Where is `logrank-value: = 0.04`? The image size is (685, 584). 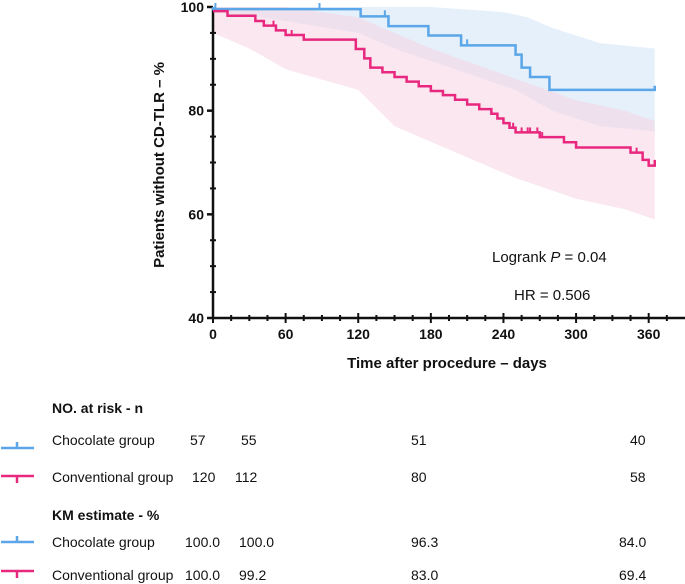
logrank-value: = 0.04 is located at coordinates (583, 257).